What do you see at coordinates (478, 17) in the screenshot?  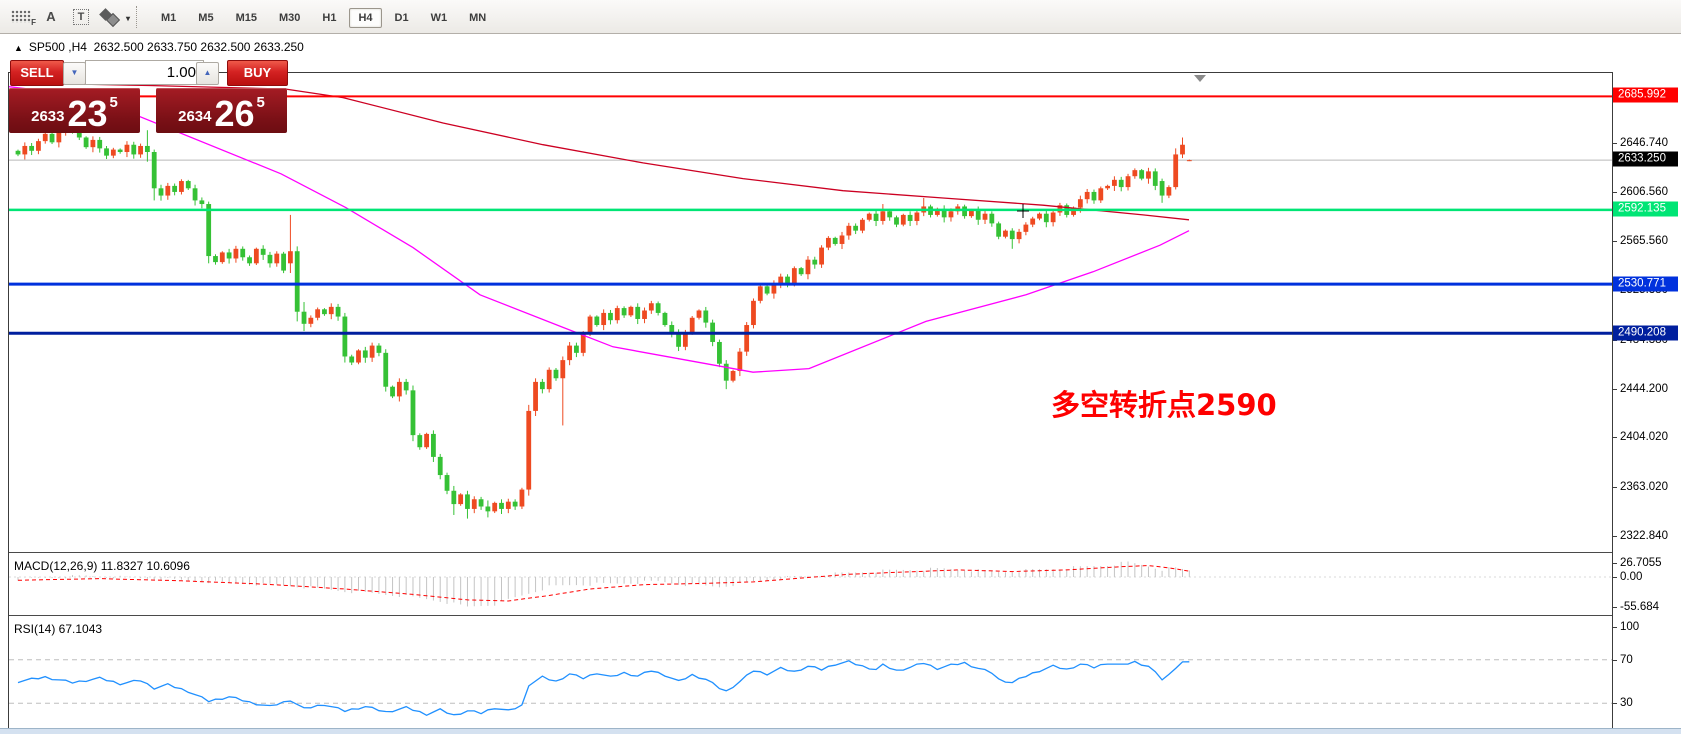 I see `timeframe-mn: MN` at bounding box center [478, 17].